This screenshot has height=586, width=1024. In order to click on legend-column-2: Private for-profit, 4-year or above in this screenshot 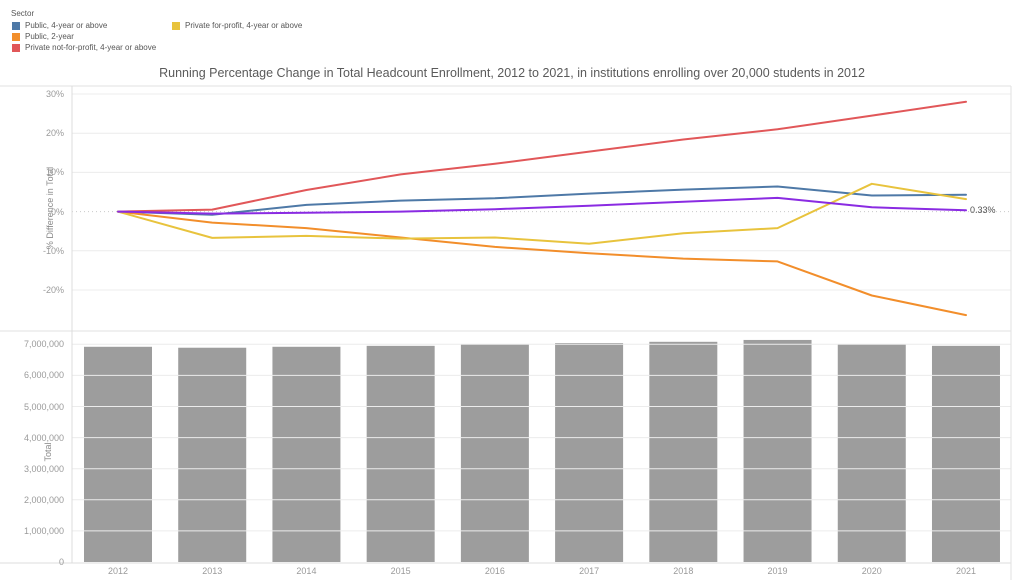, I will do `click(237, 25)`.